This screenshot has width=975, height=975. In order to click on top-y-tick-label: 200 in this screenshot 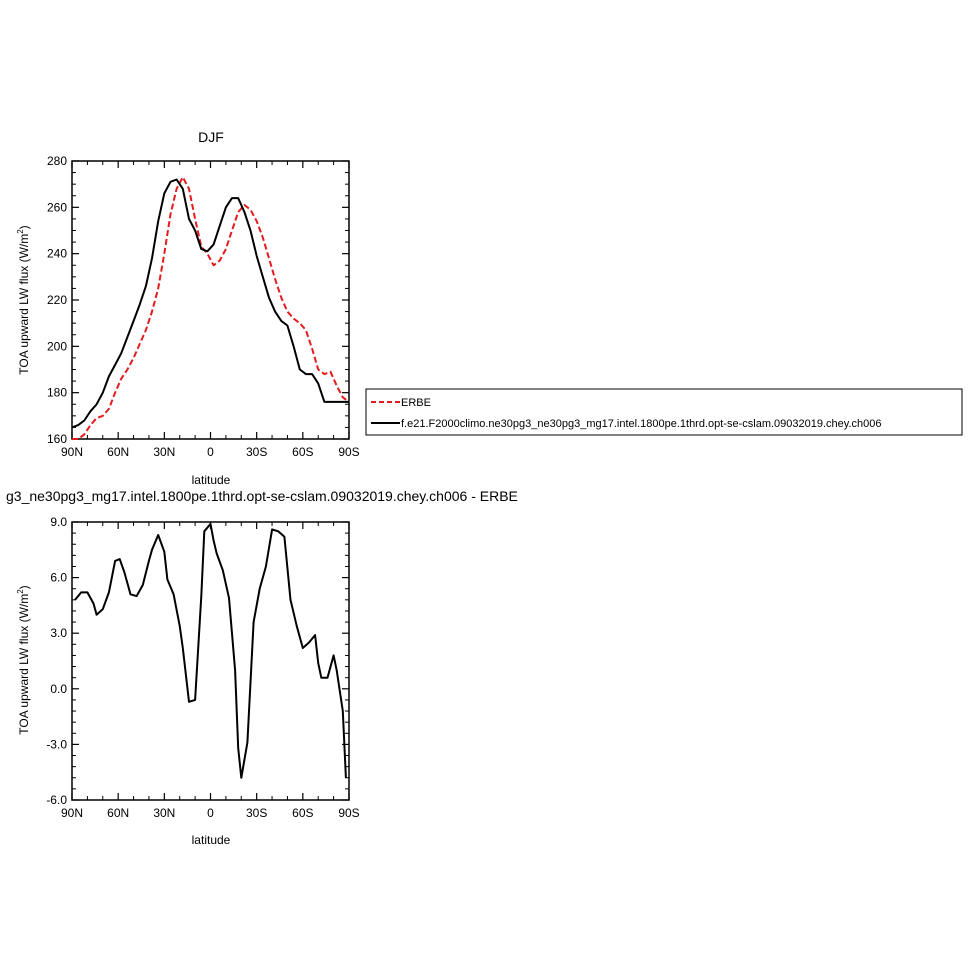, I will do `click(57, 346)`.